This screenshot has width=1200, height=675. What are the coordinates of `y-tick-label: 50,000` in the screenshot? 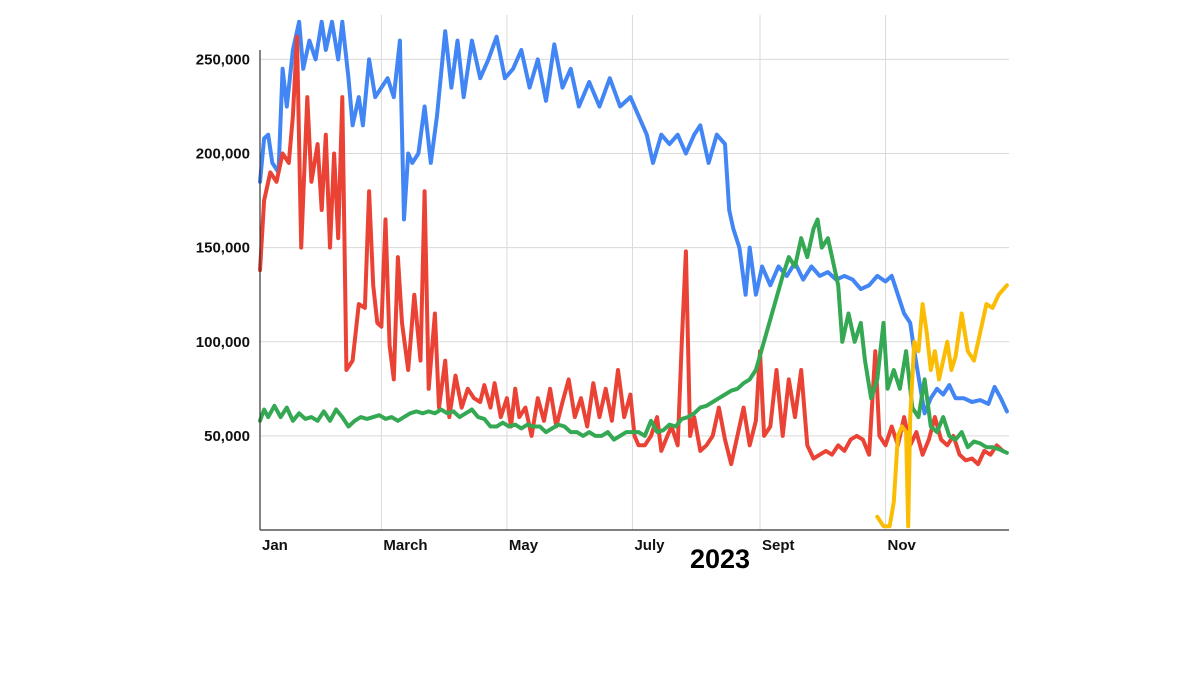 It's located at (227, 436).